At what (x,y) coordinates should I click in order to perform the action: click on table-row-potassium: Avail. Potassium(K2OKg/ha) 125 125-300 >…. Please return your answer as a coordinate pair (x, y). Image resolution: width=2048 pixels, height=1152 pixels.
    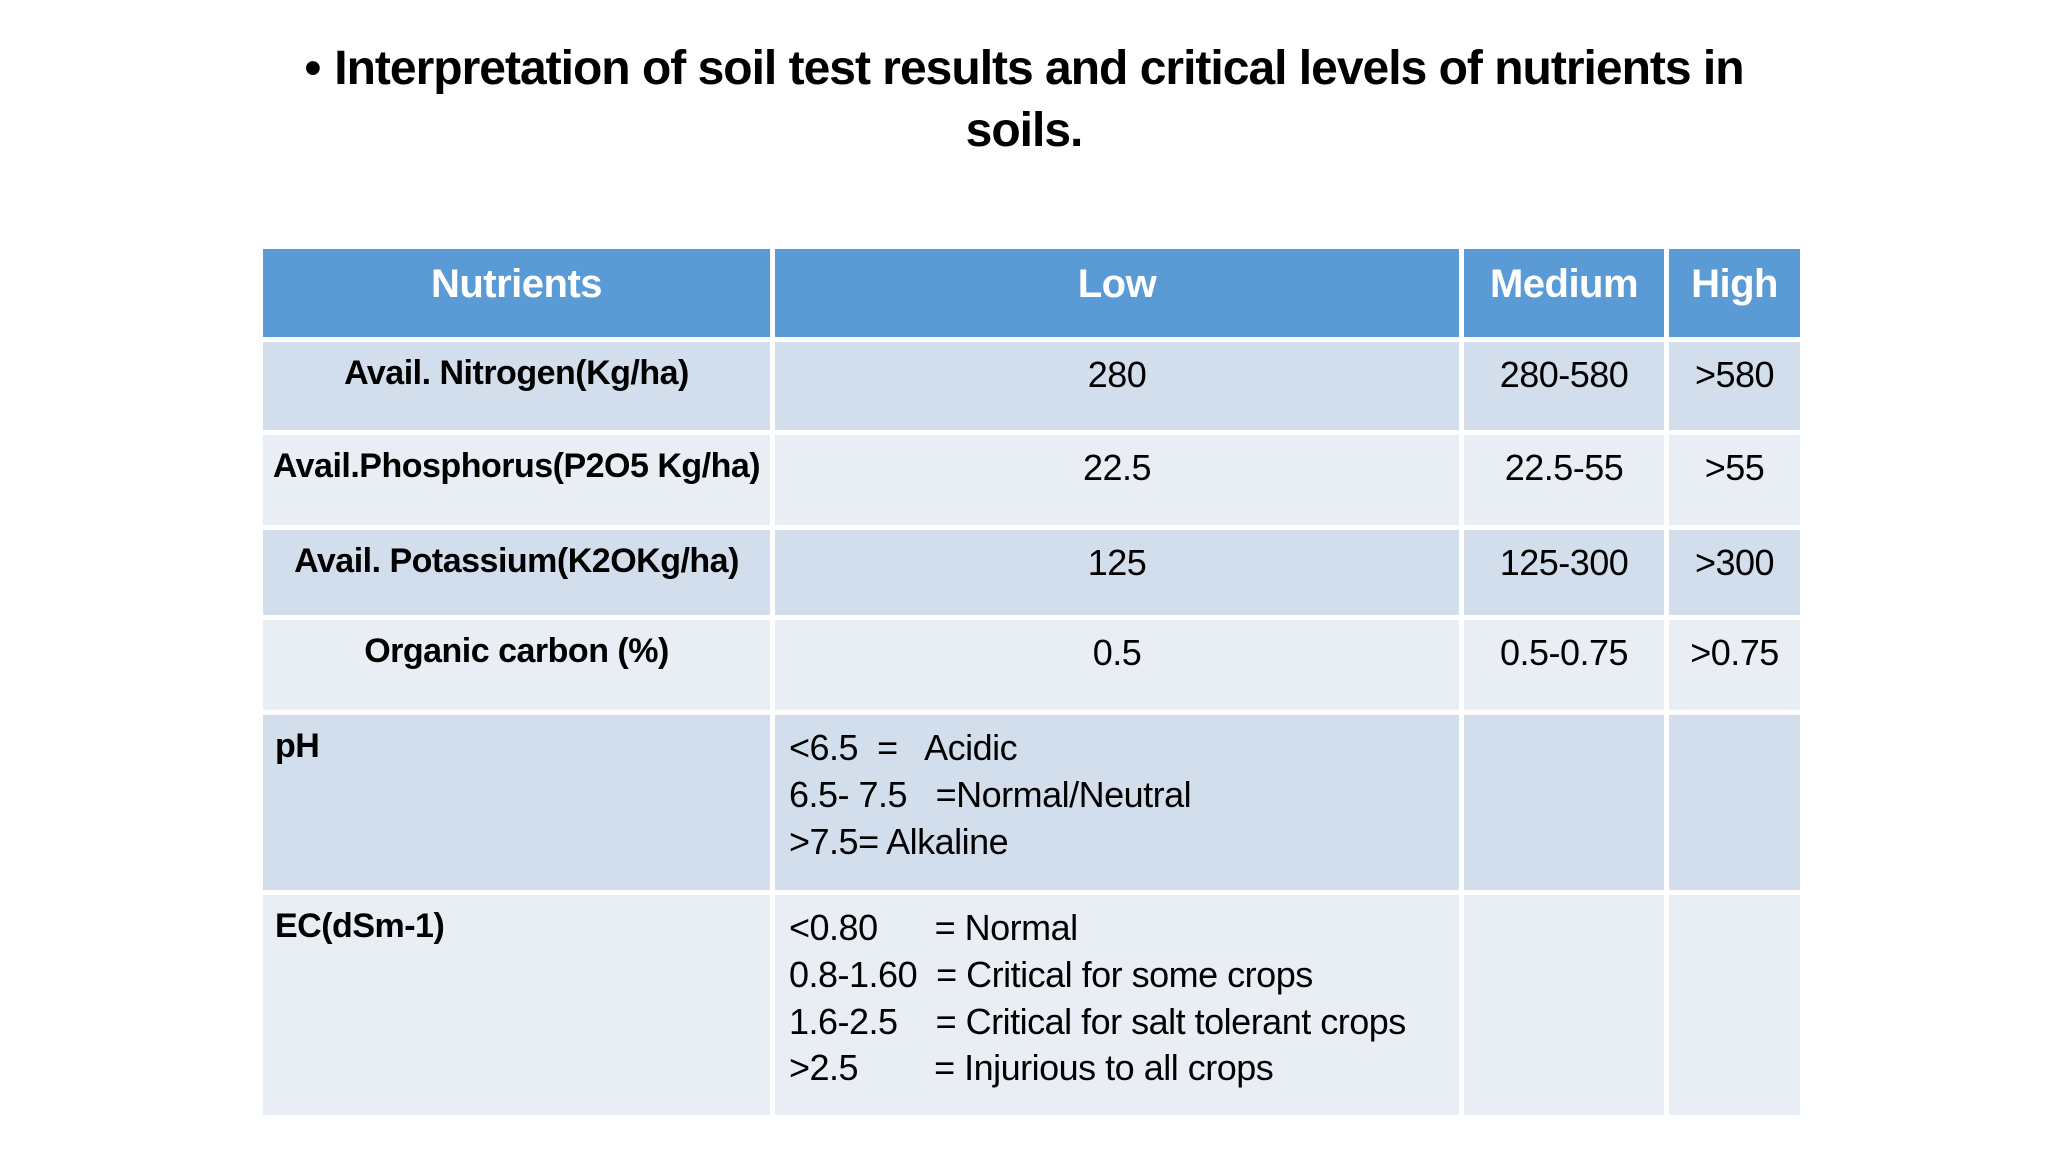
    Looking at the image, I should click on (1031, 572).